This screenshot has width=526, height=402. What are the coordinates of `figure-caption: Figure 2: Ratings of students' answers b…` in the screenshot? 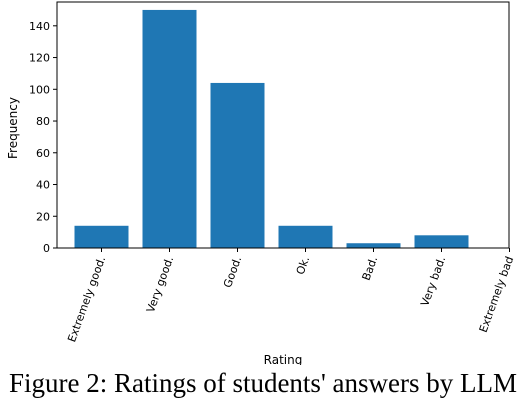 It's located at (263, 383).